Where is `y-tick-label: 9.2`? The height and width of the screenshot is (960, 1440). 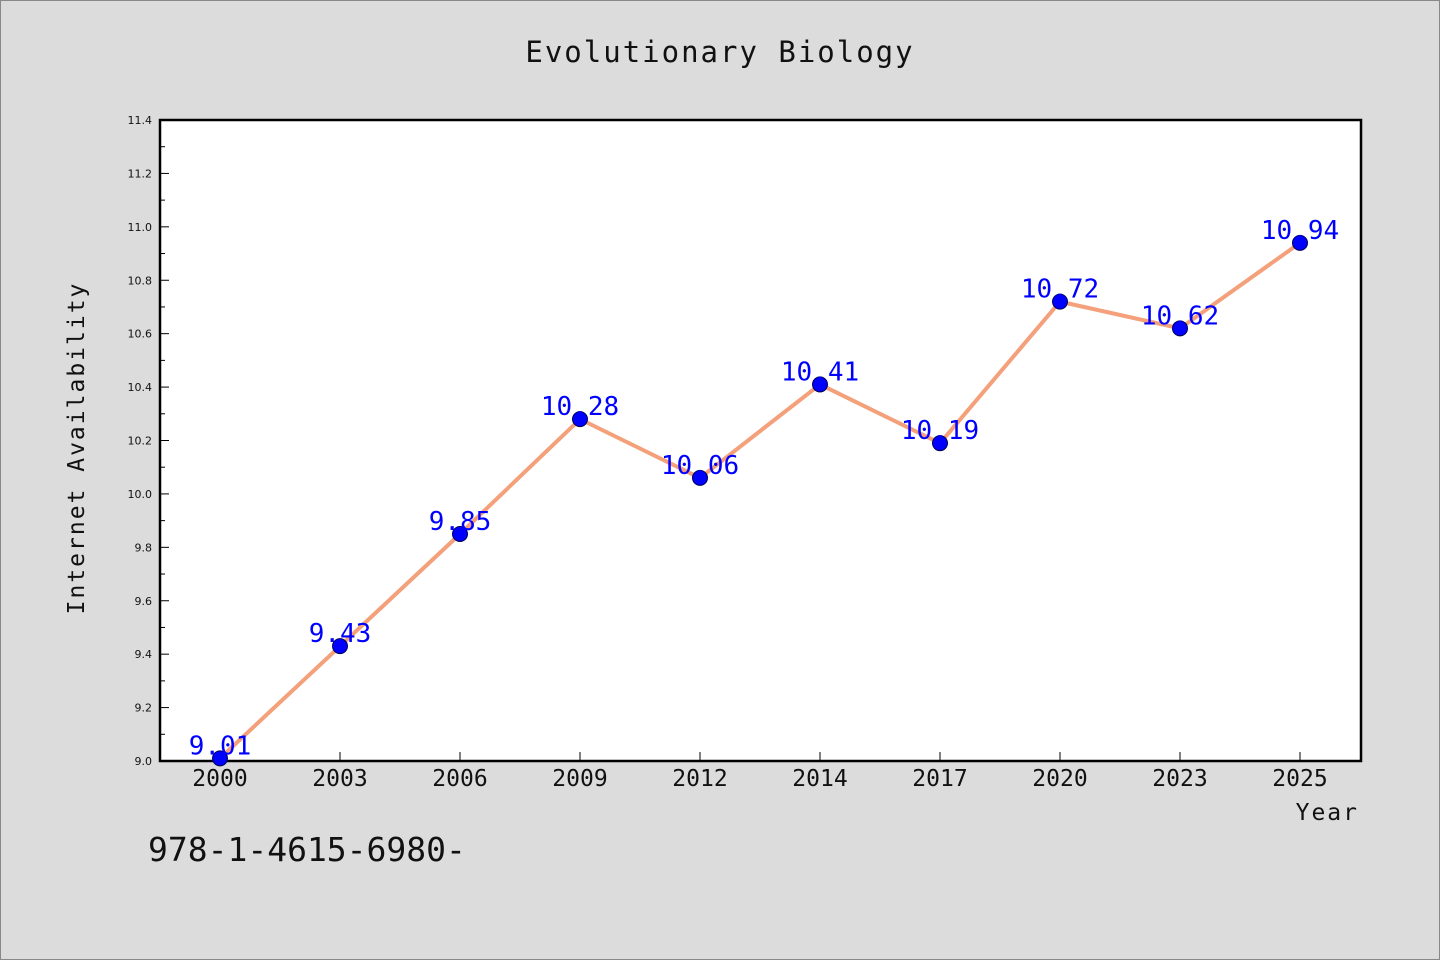
y-tick-label: 9.2 is located at coordinates (144, 708).